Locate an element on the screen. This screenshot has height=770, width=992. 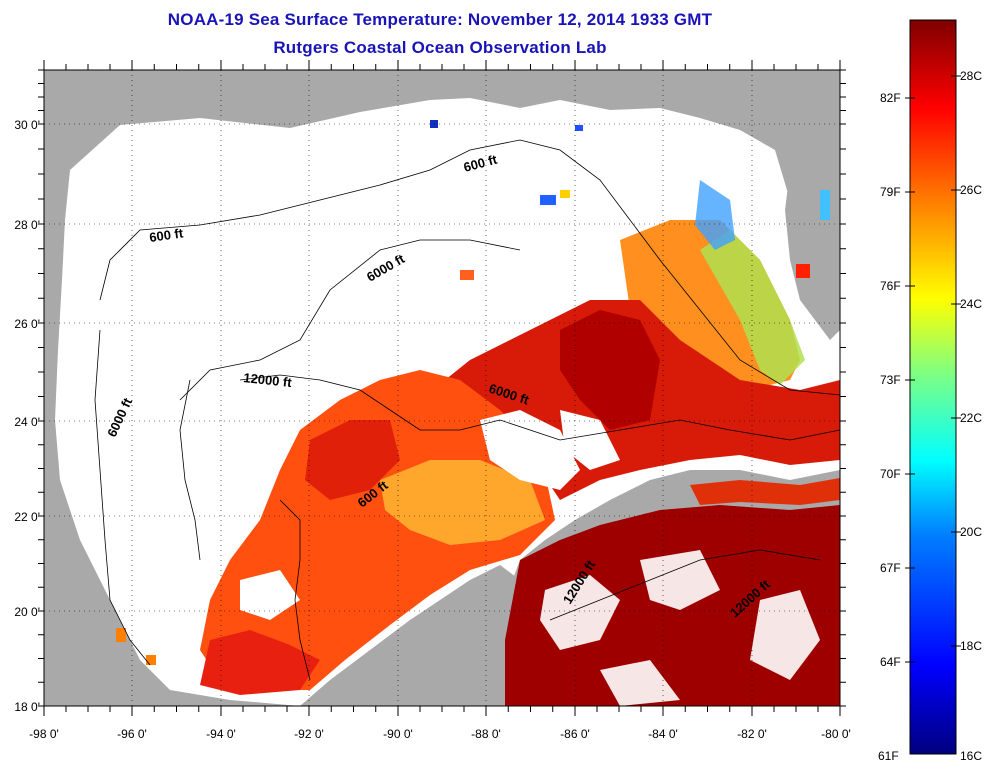
bay-campeche-sst is located at coordinates (260, 662).